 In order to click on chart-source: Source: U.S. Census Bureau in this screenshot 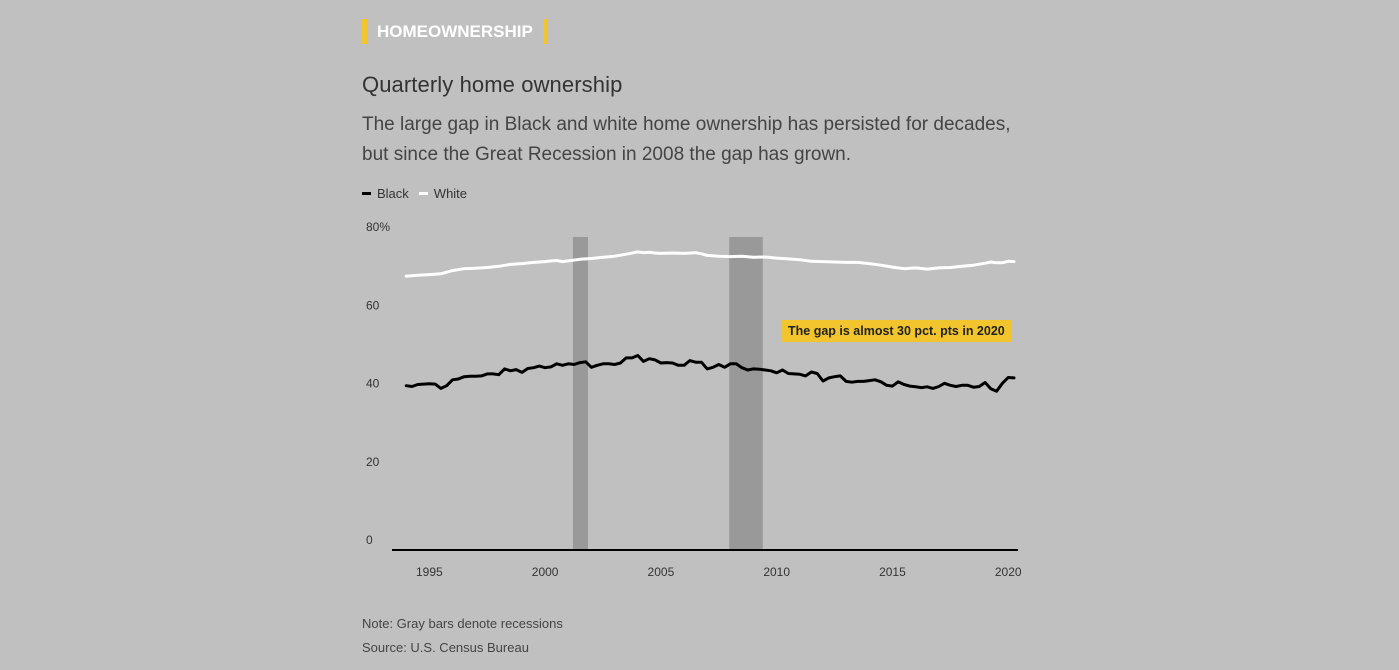, I will do `click(445, 647)`.